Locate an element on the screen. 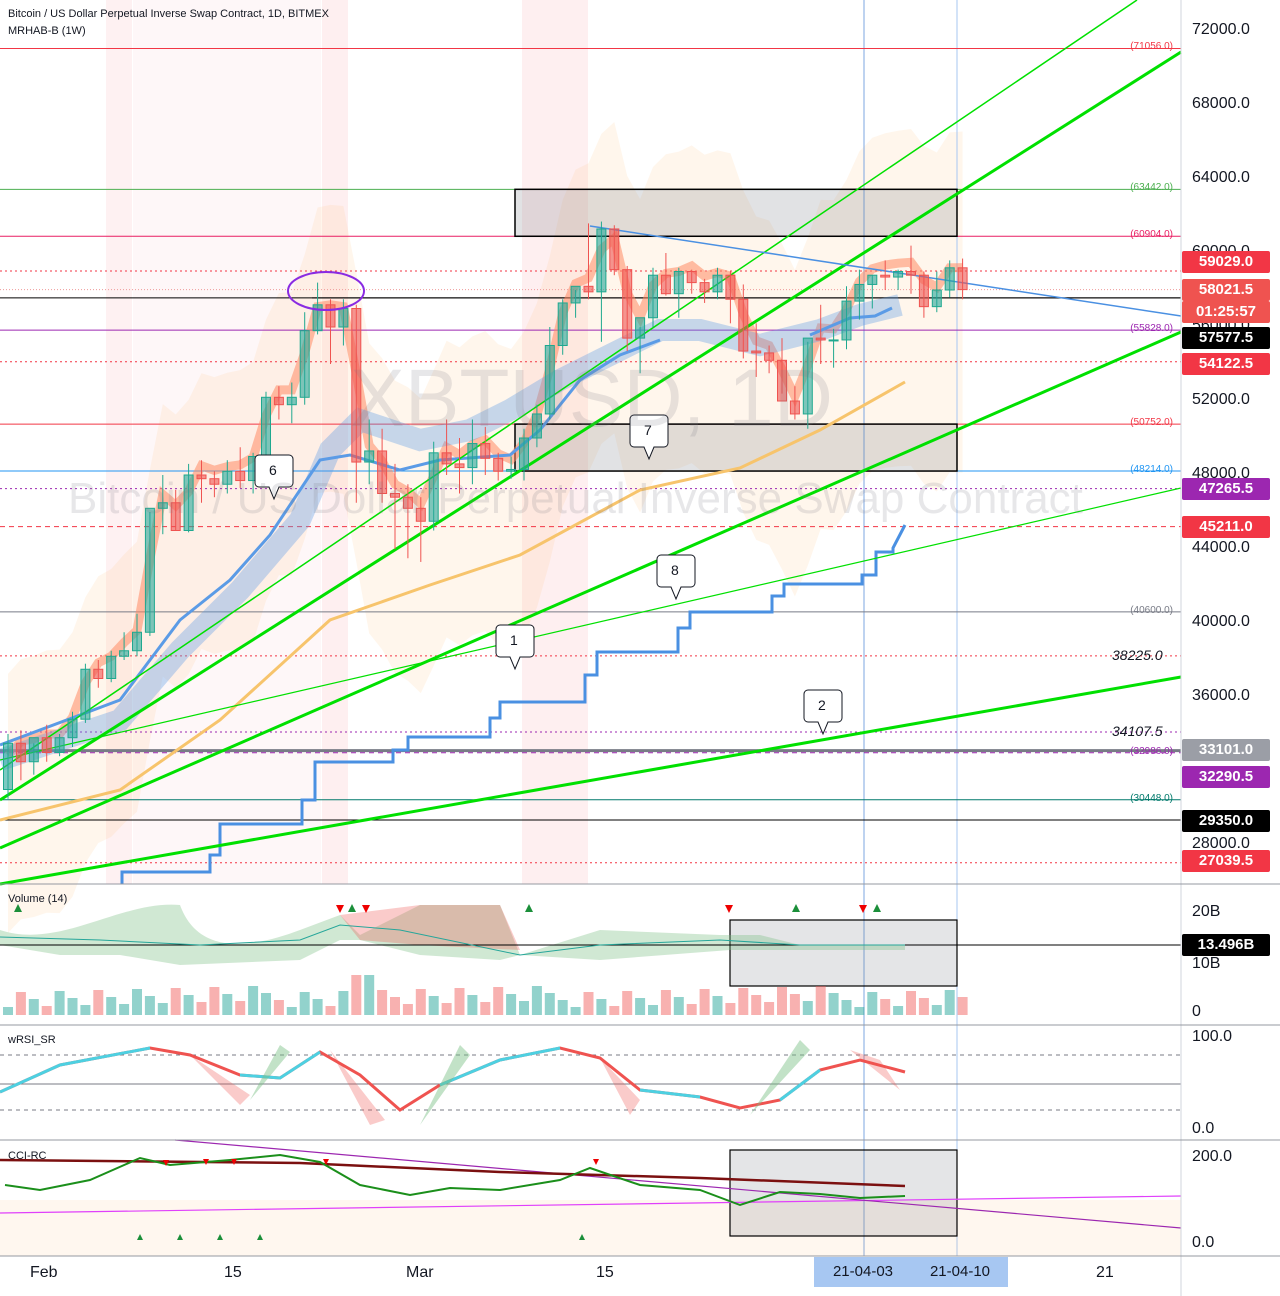  cci-signal-up is located at coordinates (260, 1237).